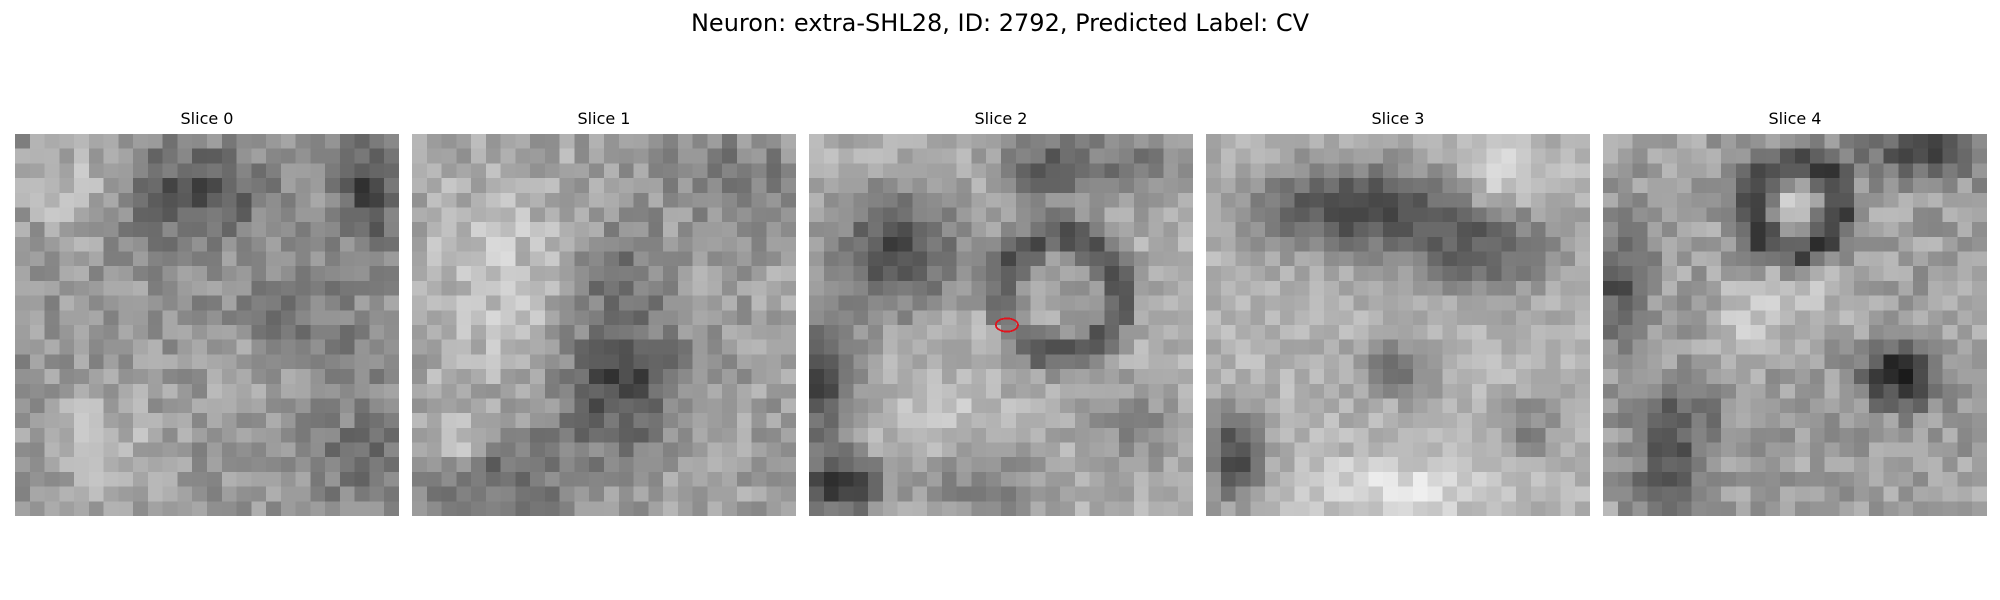 This screenshot has height=600, width=2000. I want to click on slice-panel-4: Slice 4, so click(1795, 311).